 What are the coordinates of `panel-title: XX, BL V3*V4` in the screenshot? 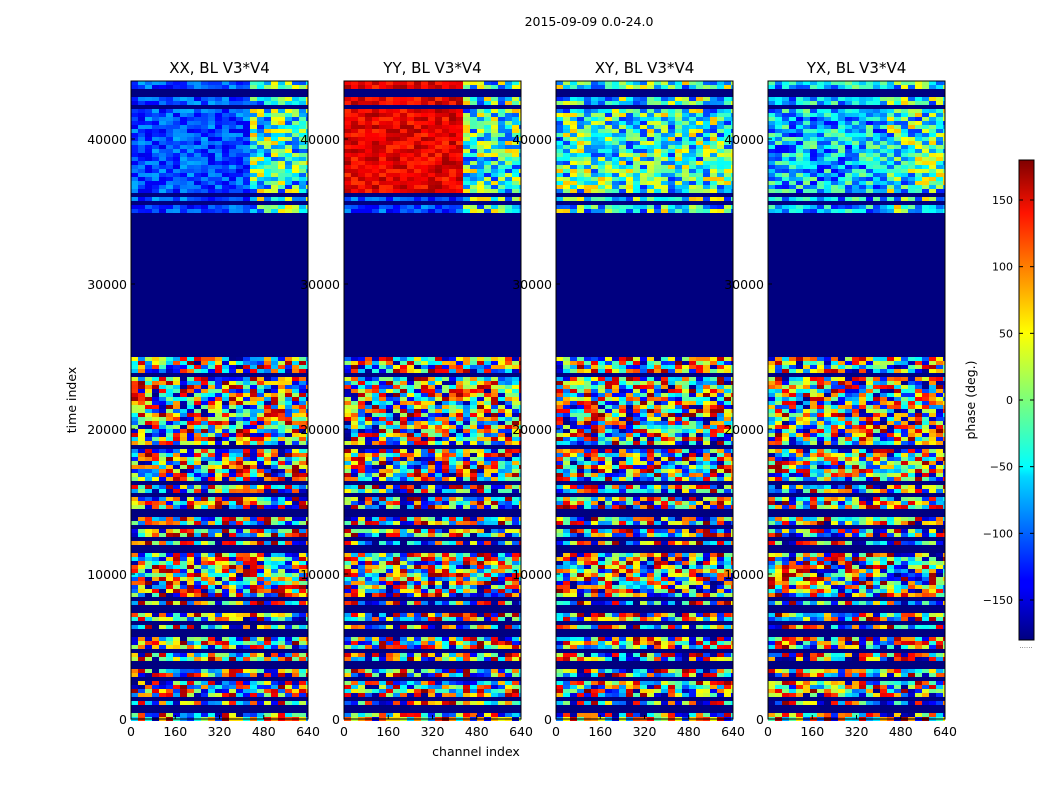 It's located at (219, 68).